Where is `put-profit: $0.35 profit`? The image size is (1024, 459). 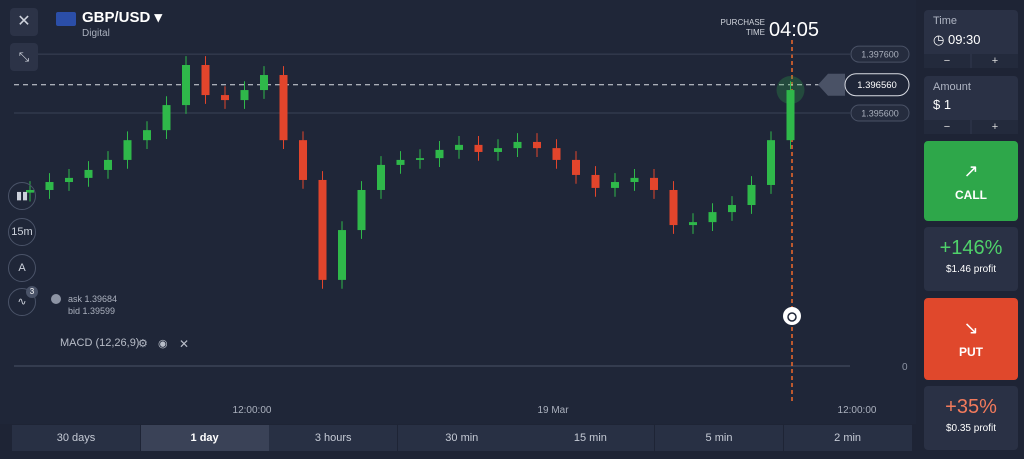
put-profit: $0.35 profit is located at coordinates (971, 428).